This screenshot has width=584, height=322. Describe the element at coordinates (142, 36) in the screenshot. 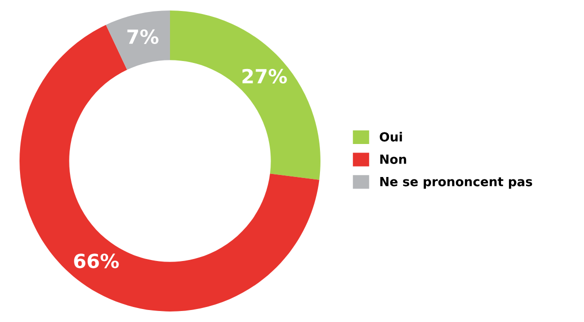

I see `data-label: 7%` at that location.